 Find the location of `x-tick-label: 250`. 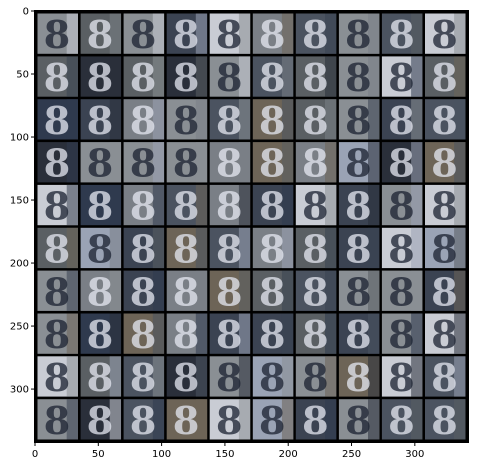

x-tick-label: 250 is located at coordinates (351, 454).